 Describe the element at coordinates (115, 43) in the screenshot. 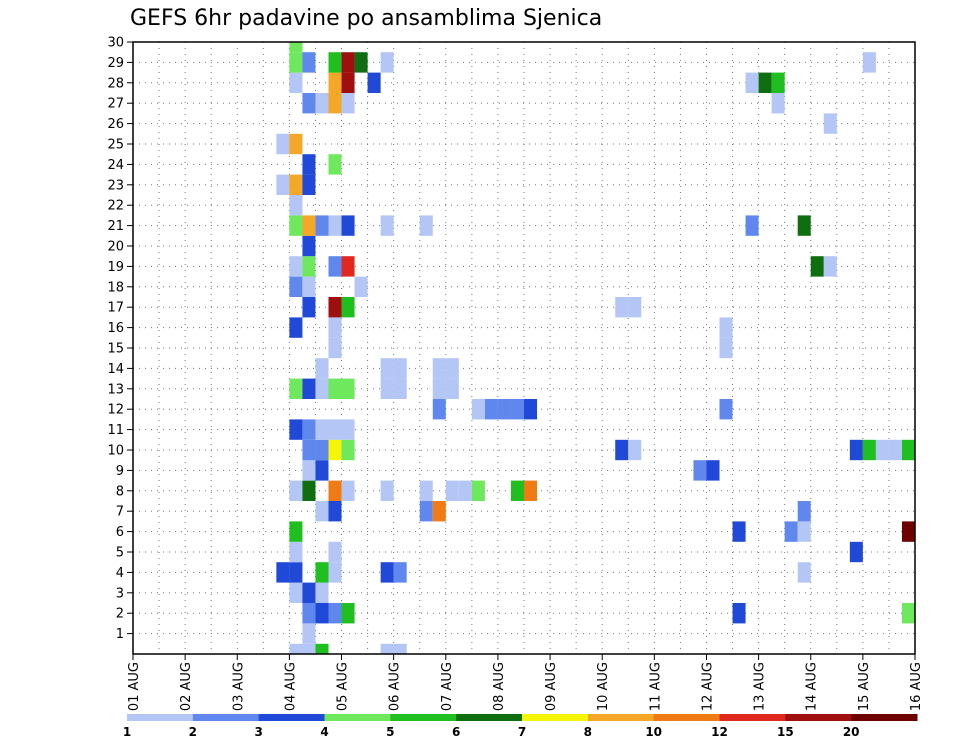

I see `y-tick-label: 30` at that location.